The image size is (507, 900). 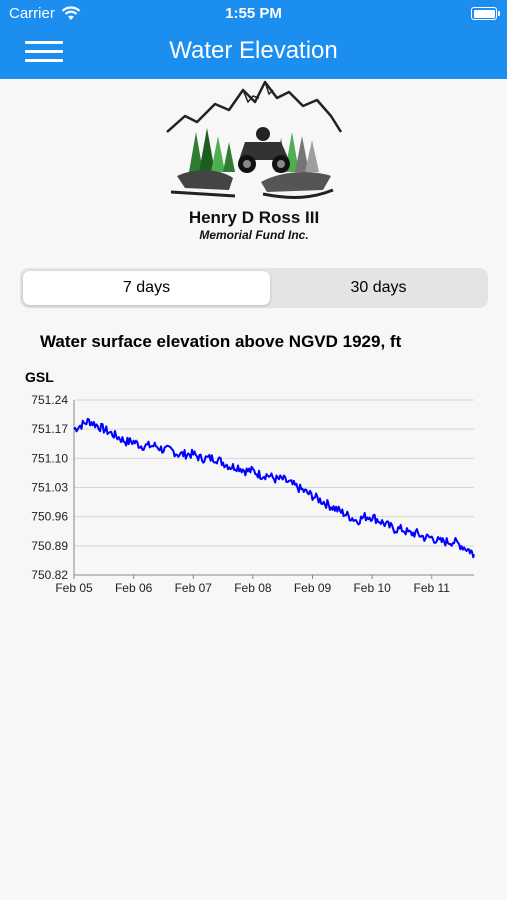 What do you see at coordinates (254, 139) in the screenshot?
I see `logo-graphic` at bounding box center [254, 139].